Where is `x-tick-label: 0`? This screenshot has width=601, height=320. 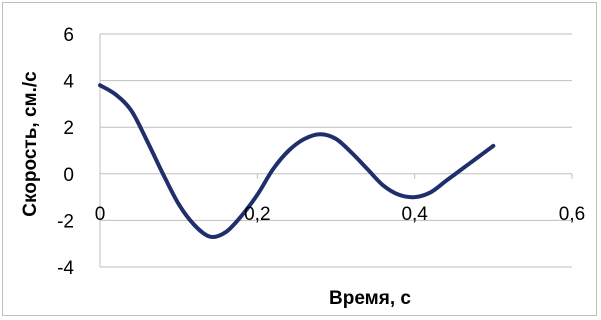
x-tick-label: 0 is located at coordinates (100, 214).